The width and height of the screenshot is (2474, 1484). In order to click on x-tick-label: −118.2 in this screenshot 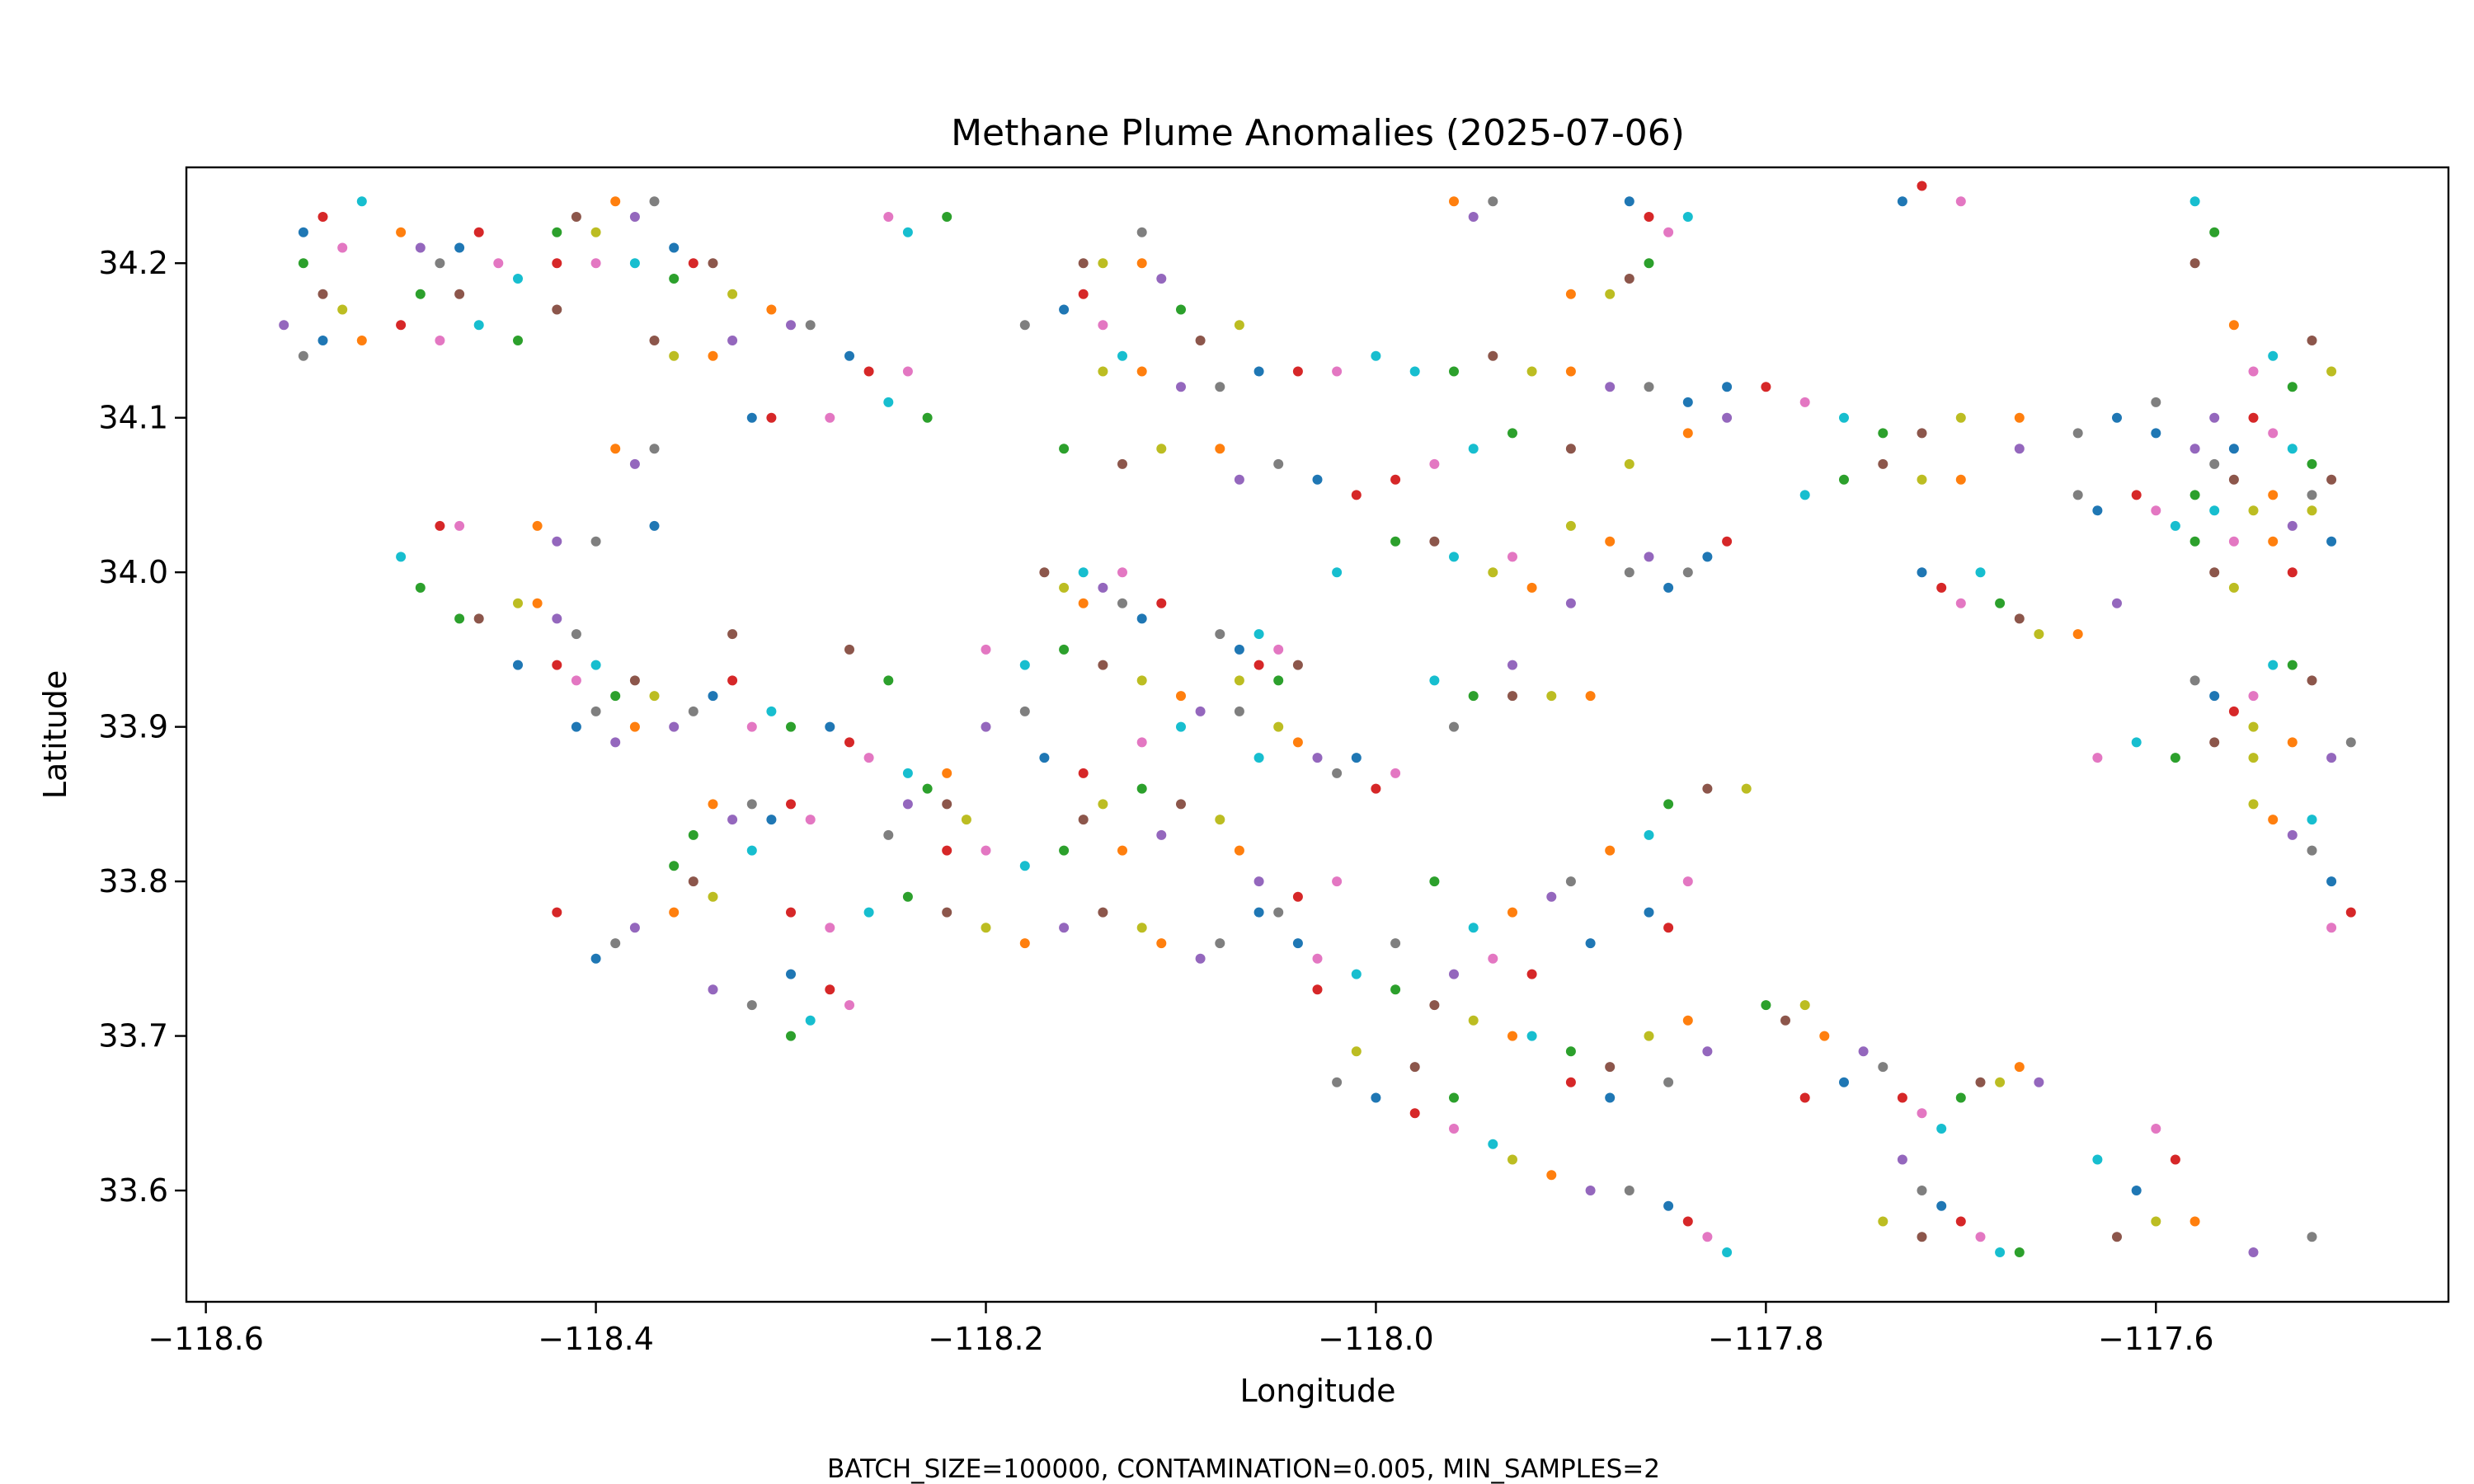, I will do `click(986, 1339)`.